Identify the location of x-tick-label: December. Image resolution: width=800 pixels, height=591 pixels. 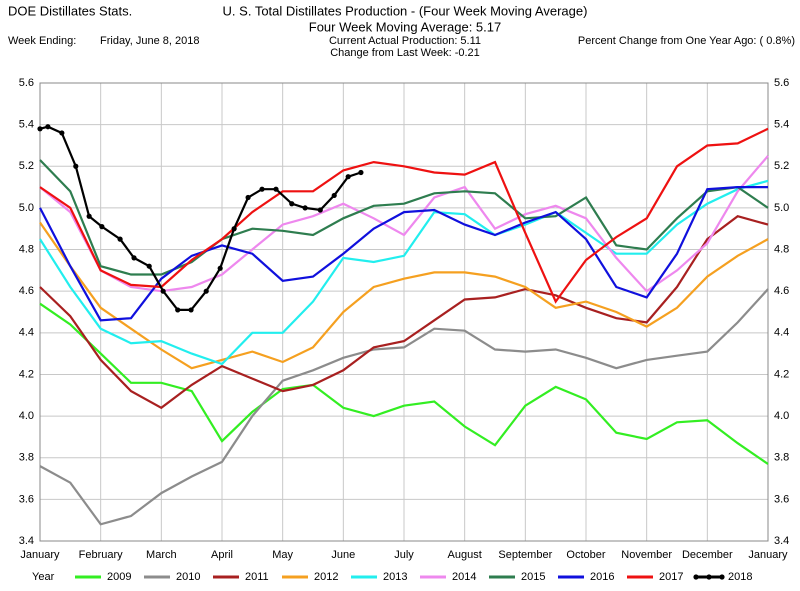
(707, 555).